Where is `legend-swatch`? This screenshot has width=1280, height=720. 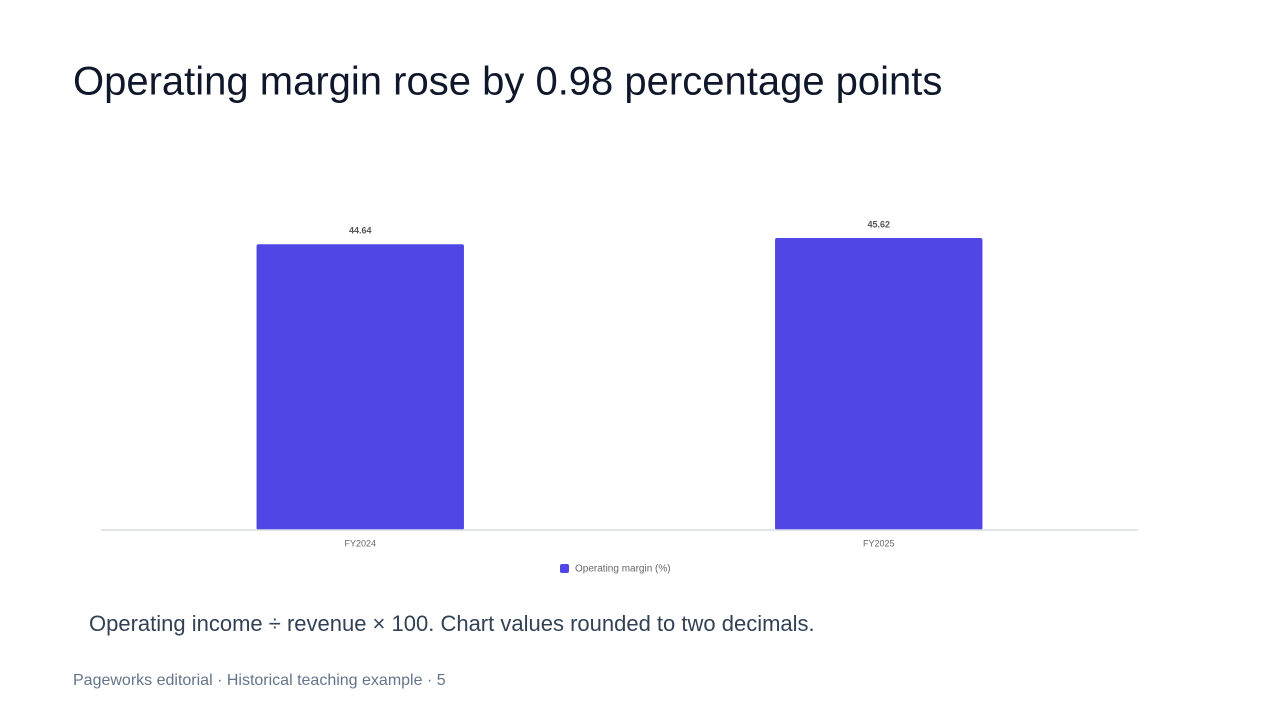 legend-swatch is located at coordinates (564, 568).